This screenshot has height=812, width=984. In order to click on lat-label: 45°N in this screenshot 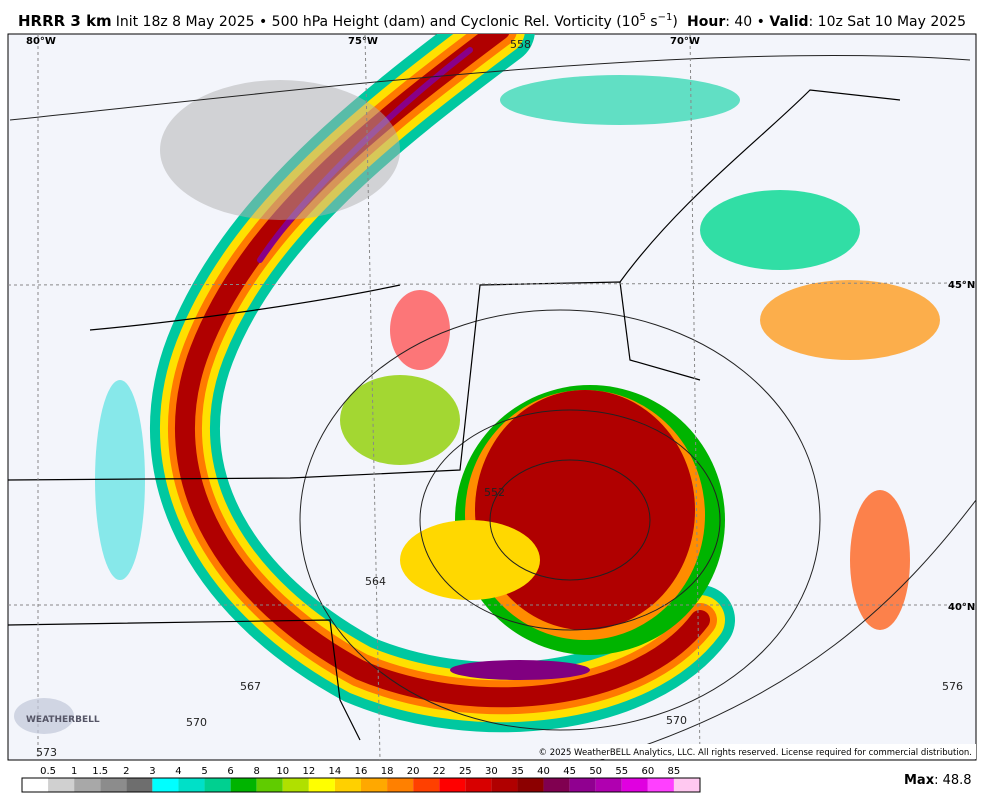, I will do `click(961, 285)`.